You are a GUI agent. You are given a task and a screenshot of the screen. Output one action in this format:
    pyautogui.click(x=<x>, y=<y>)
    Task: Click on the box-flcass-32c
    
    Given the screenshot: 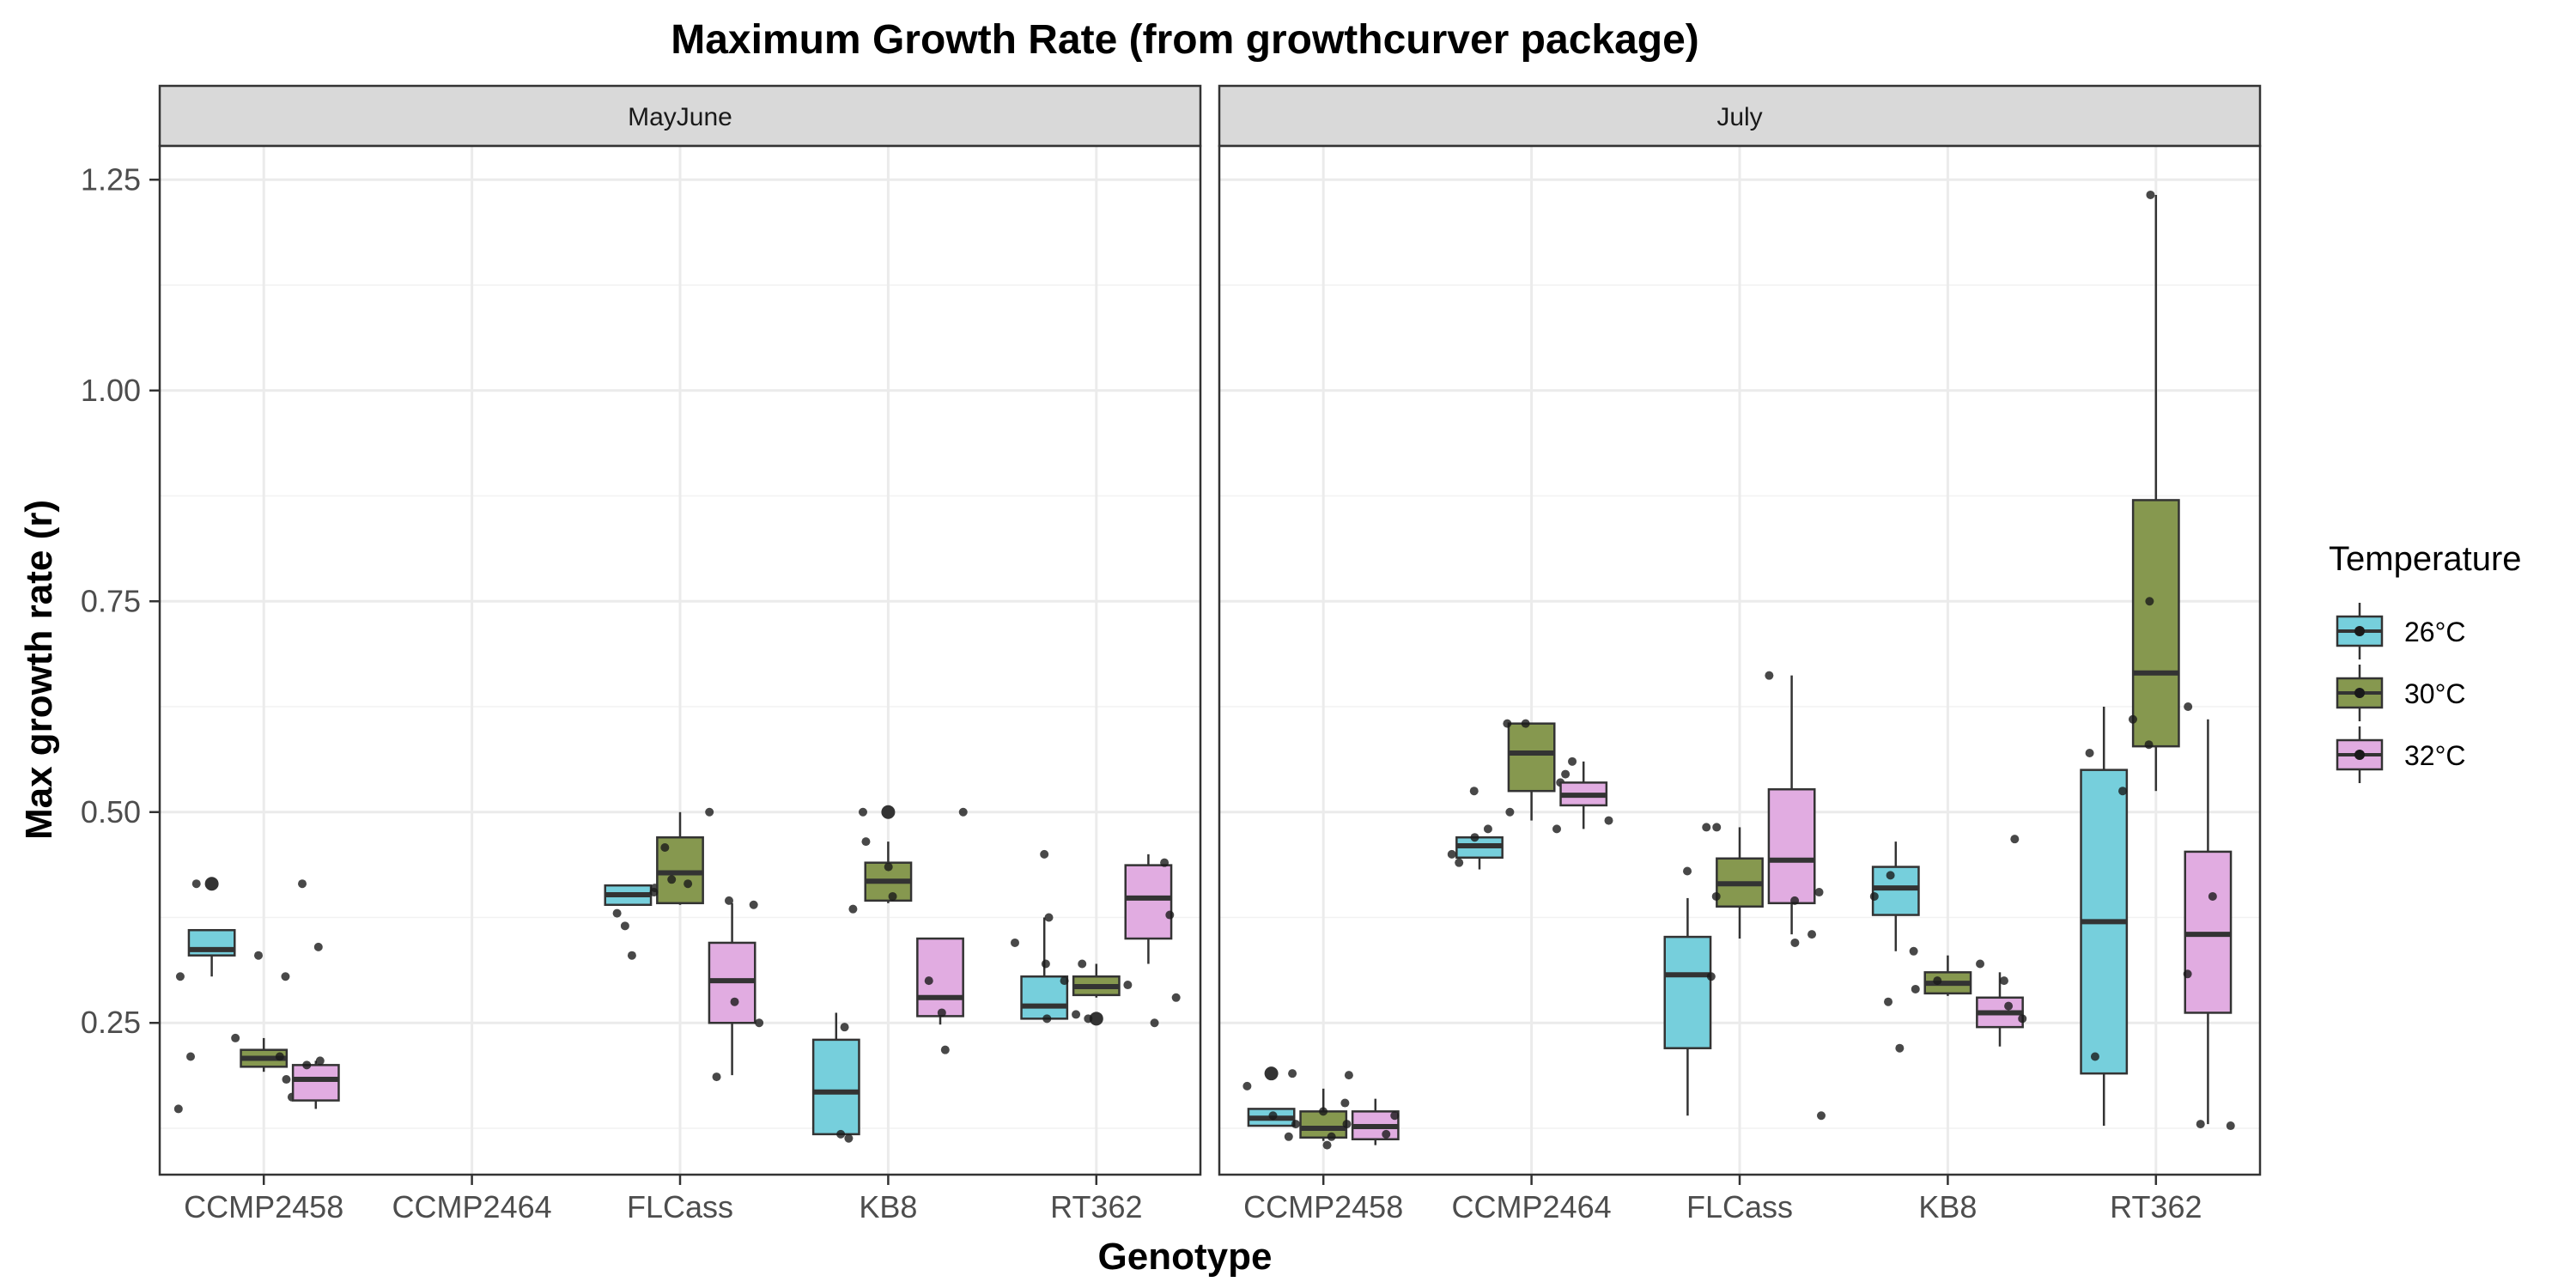 What is the action you would take?
    pyautogui.click(x=1795, y=896)
    